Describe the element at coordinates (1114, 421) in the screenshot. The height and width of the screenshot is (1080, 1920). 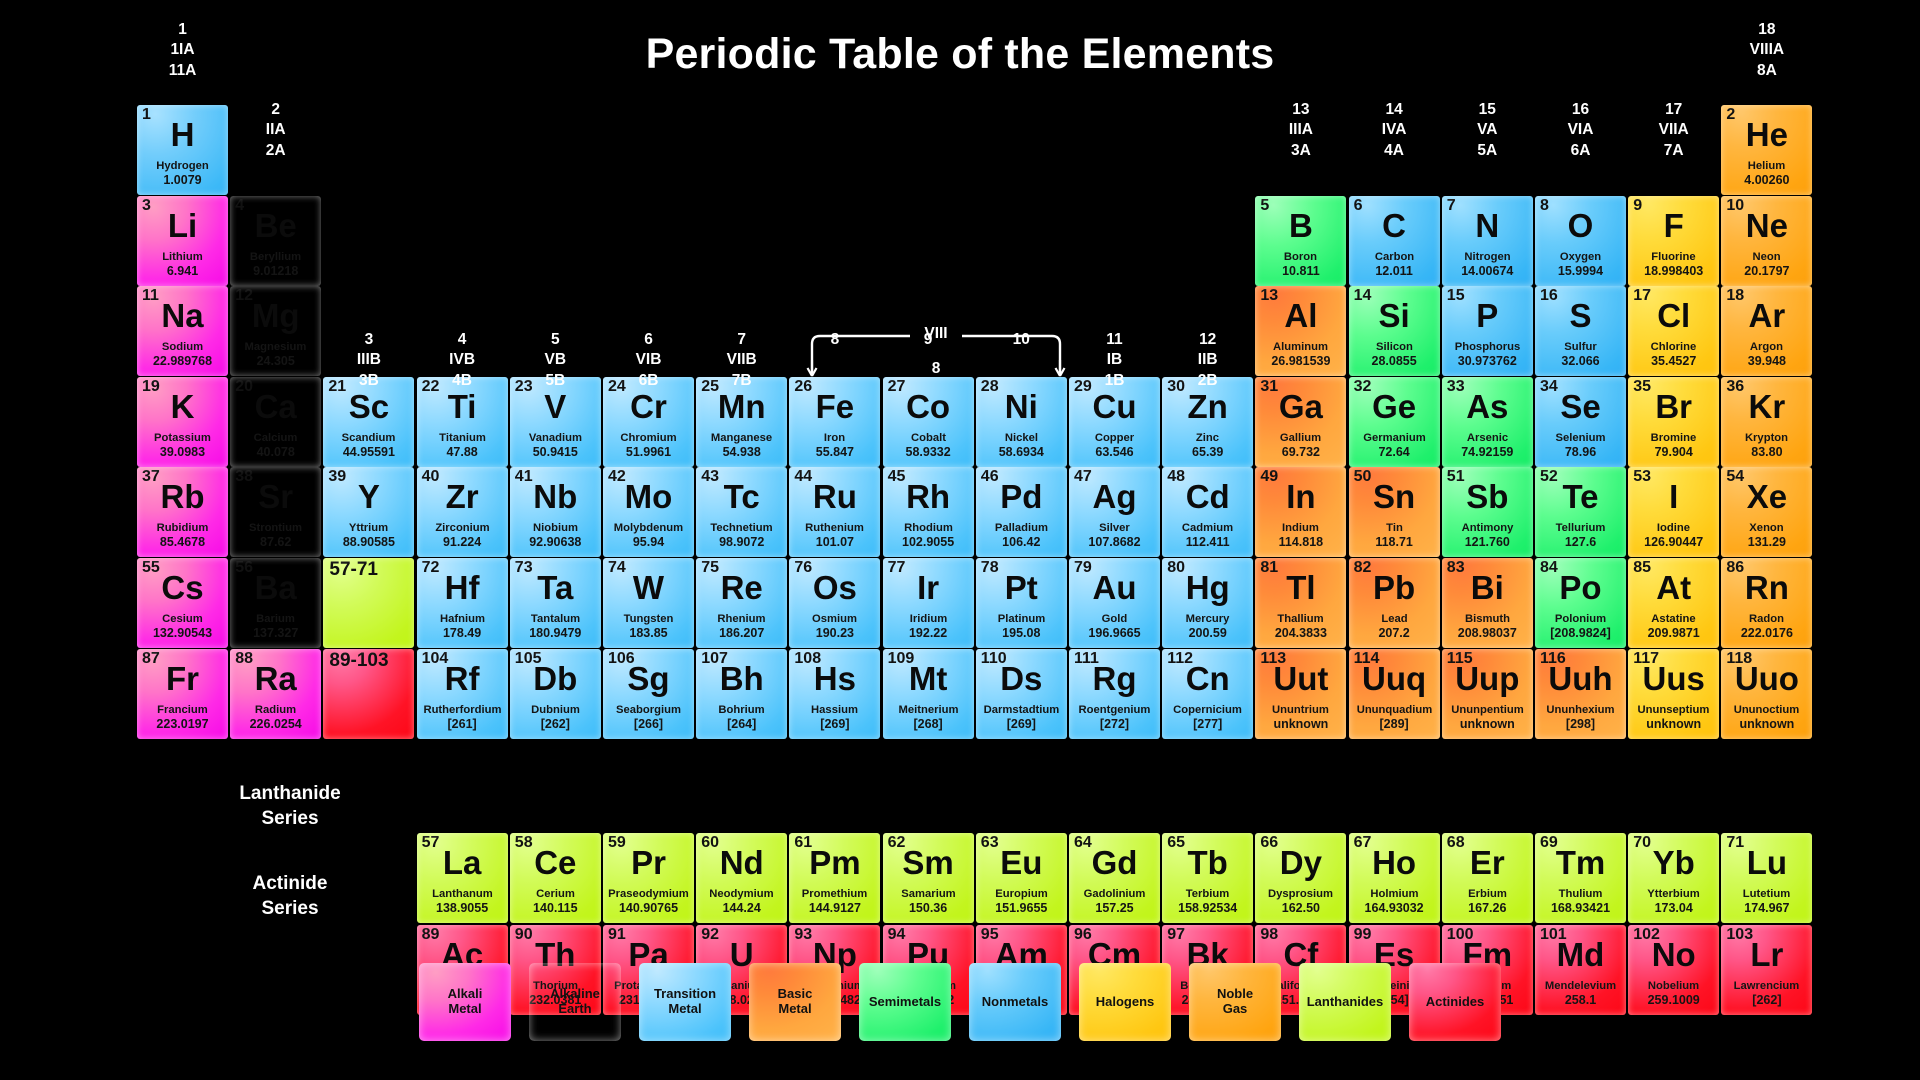
I see `element-cell-cu: 29 Cu Copper 63.546` at that location.